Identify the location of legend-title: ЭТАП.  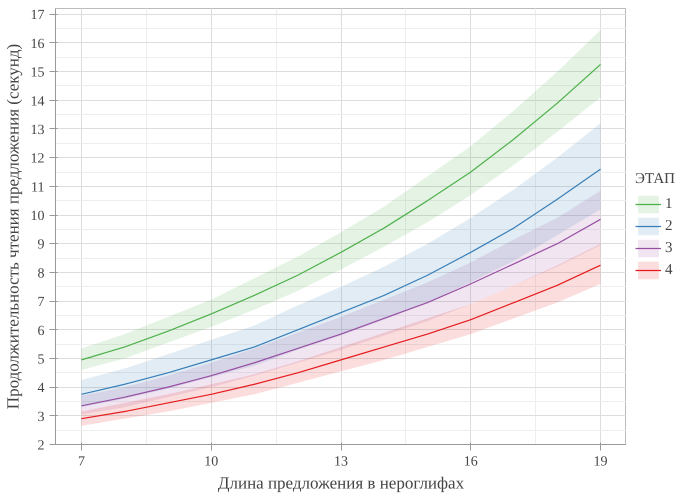
(655, 179).